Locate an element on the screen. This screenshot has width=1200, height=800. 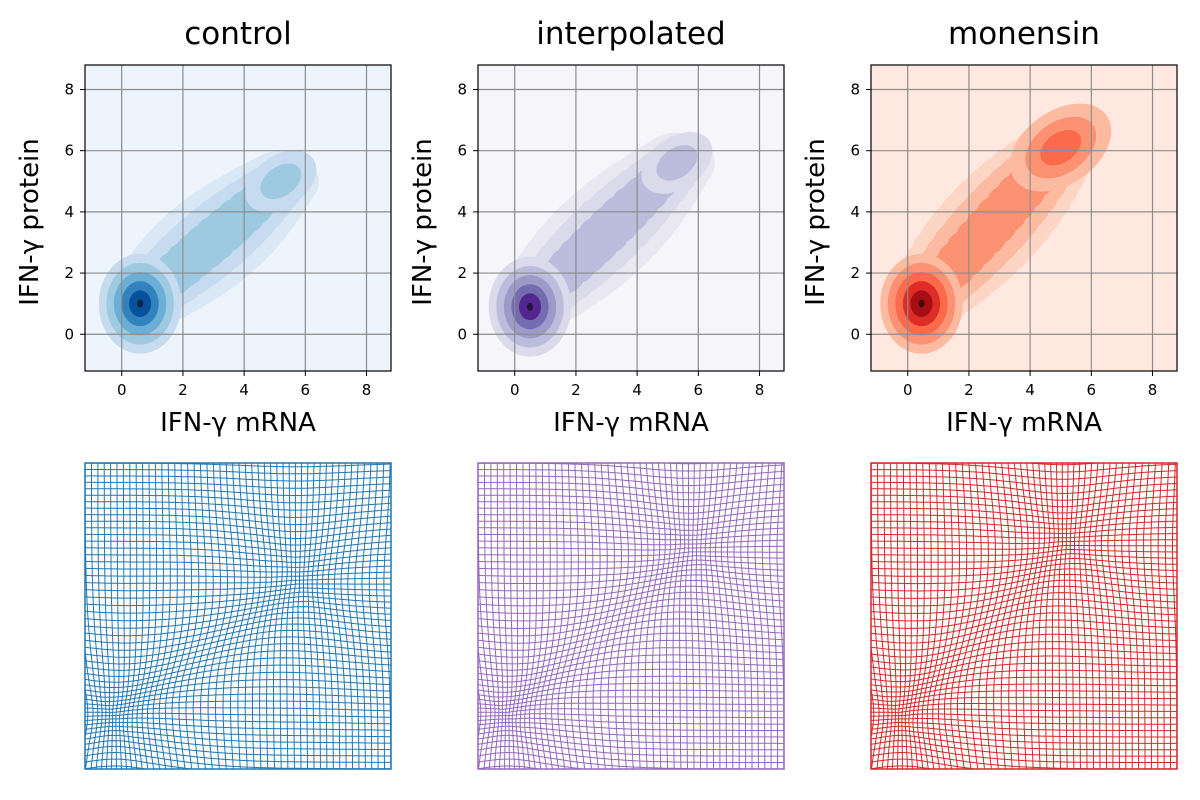
axes-frame is located at coordinates (631, 218).